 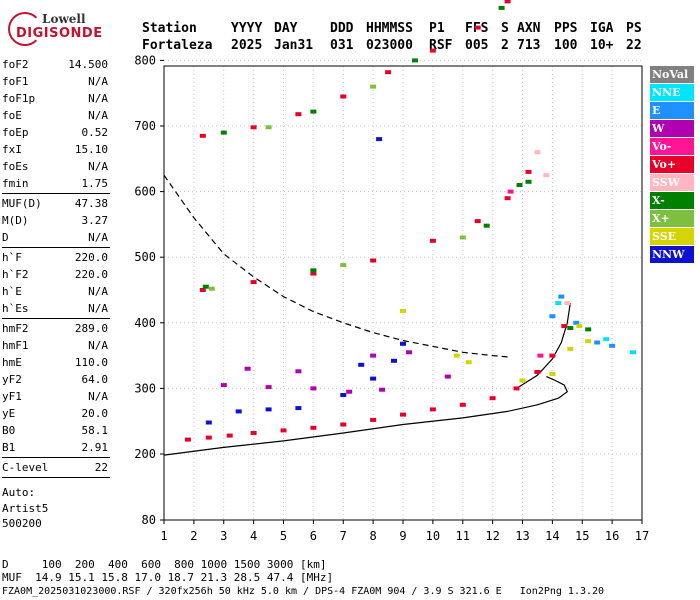 I want to click on header-ps-value: 22, so click(x=634, y=45).